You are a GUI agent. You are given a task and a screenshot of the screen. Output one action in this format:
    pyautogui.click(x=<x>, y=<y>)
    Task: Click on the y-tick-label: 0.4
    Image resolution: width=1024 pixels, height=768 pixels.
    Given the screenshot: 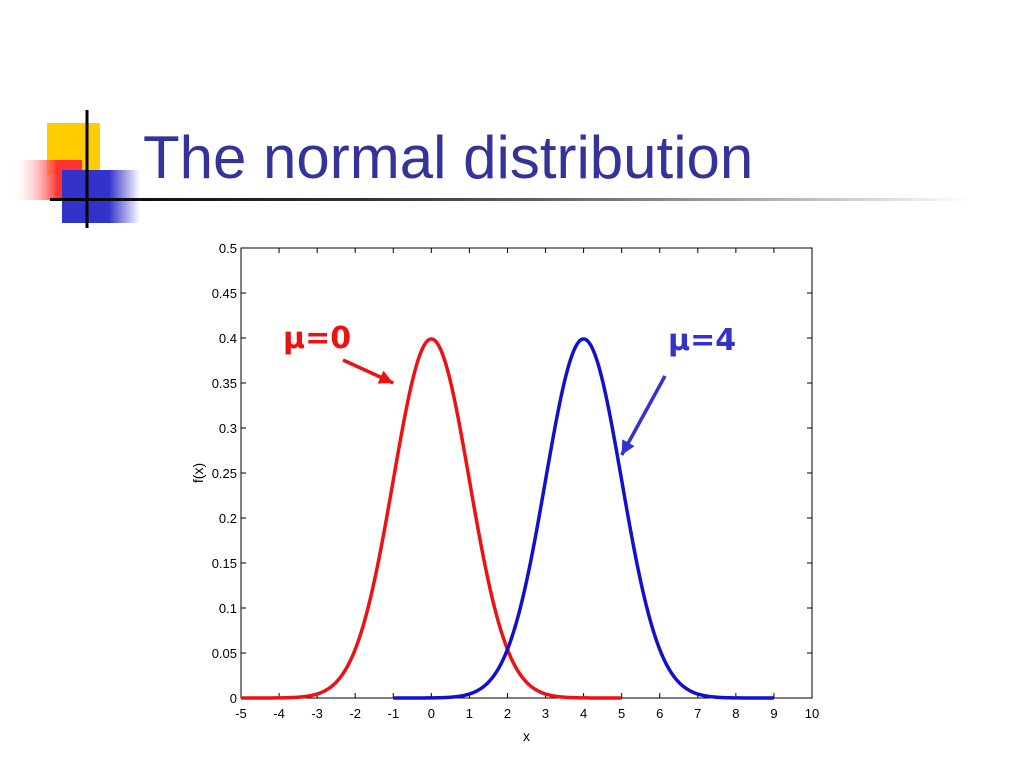 What is the action you would take?
    pyautogui.click(x=228, y=338)
    